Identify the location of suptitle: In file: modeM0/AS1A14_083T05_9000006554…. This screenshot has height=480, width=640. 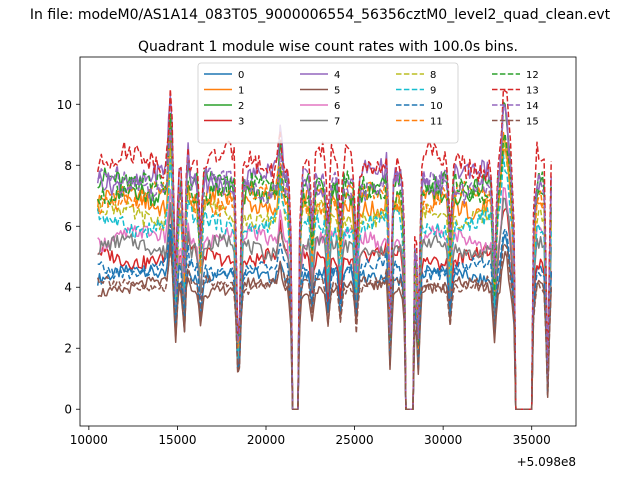
(320, 15).